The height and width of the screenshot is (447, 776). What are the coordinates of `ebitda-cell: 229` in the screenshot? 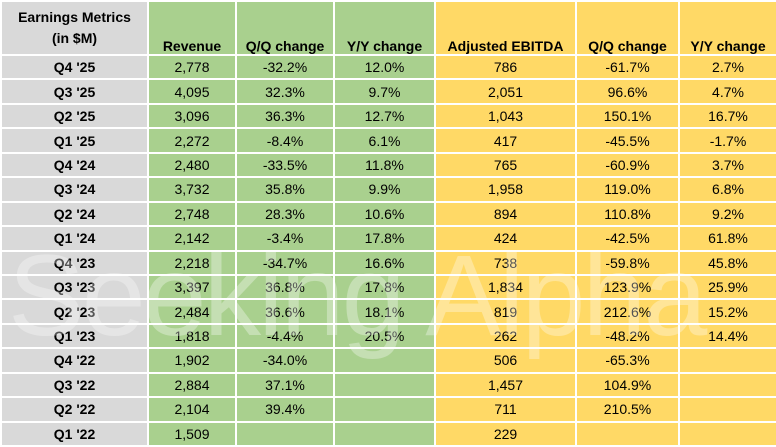 It's located at (505, 433).